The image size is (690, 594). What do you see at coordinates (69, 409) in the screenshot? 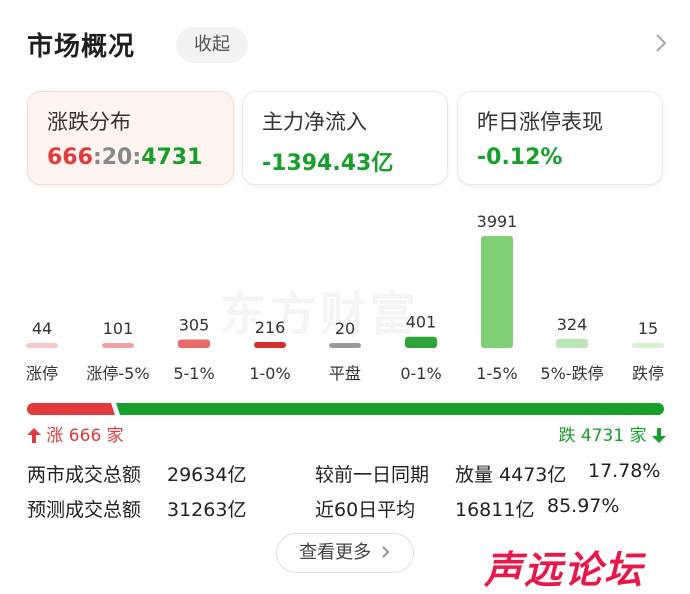
I see `rise-segment` at bounding box center [69, 409].